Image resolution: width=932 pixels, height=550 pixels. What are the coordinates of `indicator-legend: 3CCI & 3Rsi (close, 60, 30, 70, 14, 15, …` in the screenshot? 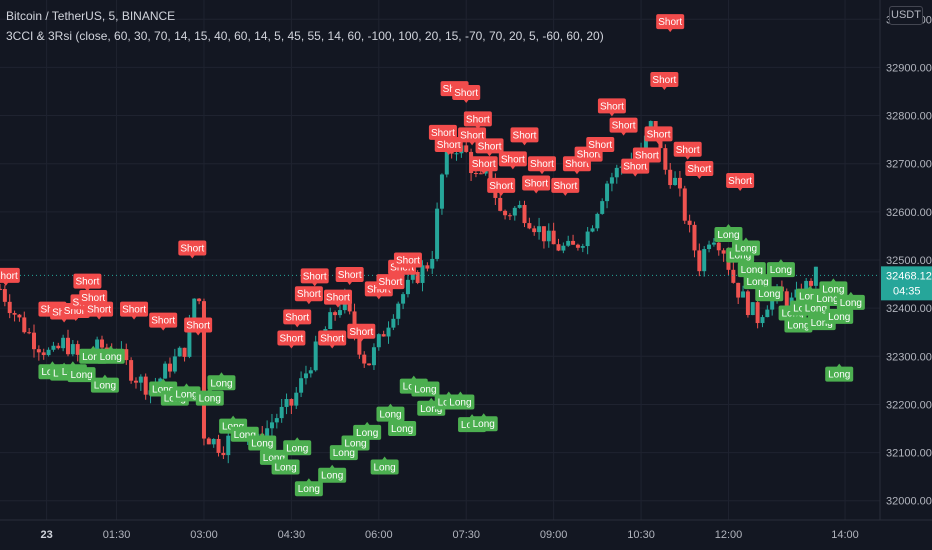 It's located at (305, 36).